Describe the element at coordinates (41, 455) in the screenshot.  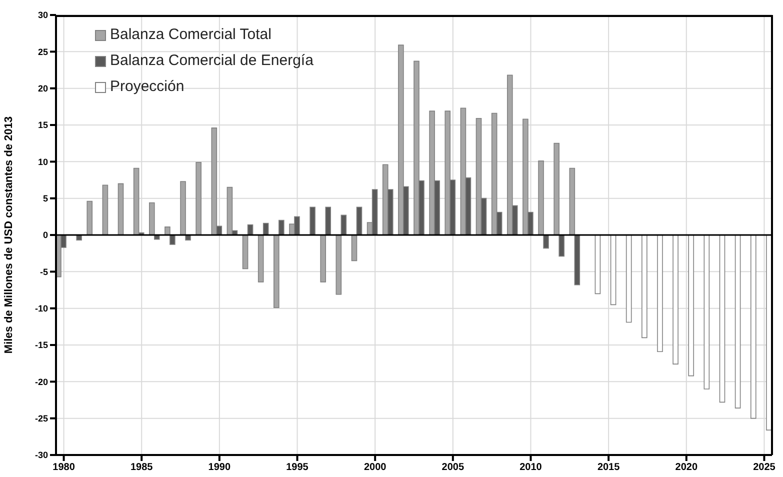
I see `y-tick-label: -30` at that location.